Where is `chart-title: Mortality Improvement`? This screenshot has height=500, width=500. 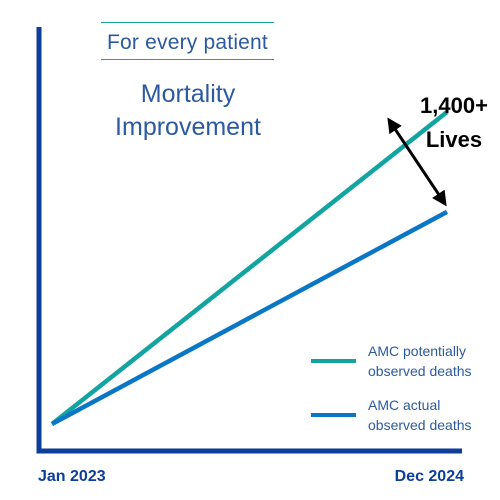
chart-title: Mortality Improvement is located at coordinates (188, 110).